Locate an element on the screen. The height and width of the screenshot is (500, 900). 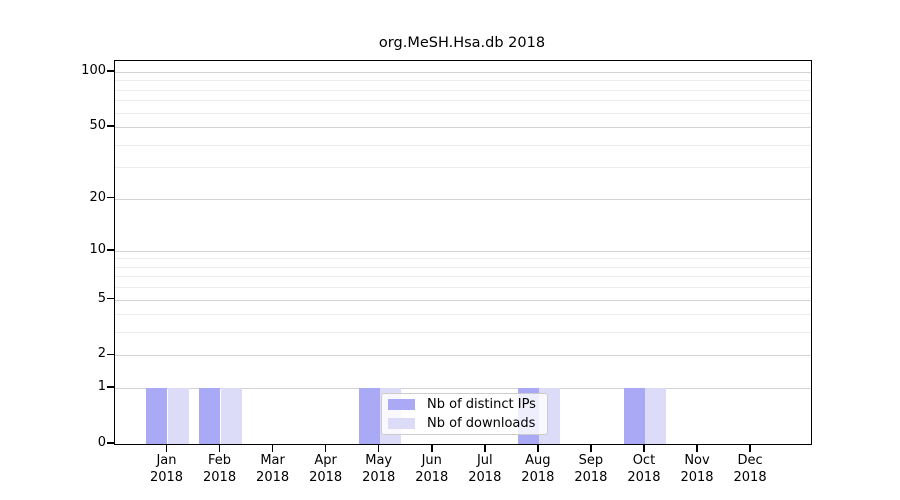
x-tick-label: Jul 2018 is located at coordinates (485, 469).